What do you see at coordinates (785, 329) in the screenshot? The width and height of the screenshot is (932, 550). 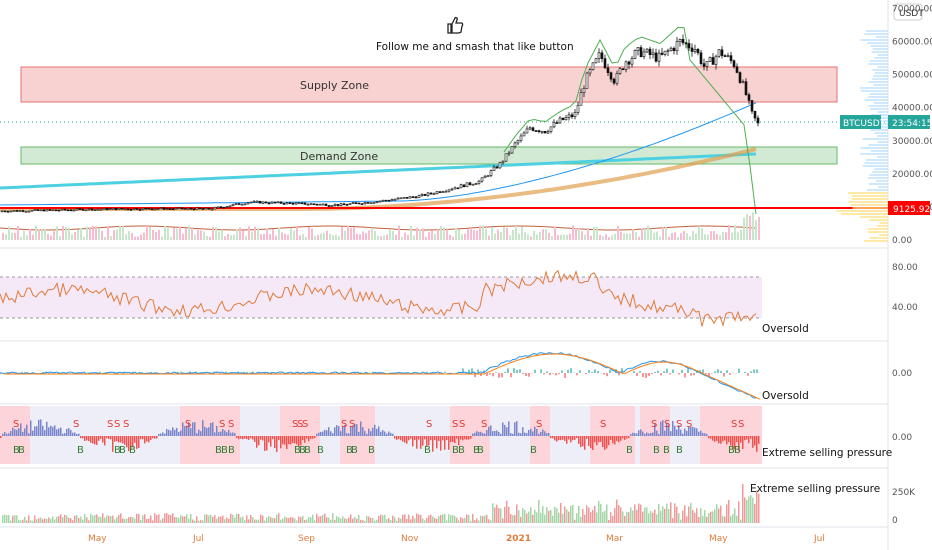 I see `rsi-annotation: Oversold` at bounding box center [785, 329].